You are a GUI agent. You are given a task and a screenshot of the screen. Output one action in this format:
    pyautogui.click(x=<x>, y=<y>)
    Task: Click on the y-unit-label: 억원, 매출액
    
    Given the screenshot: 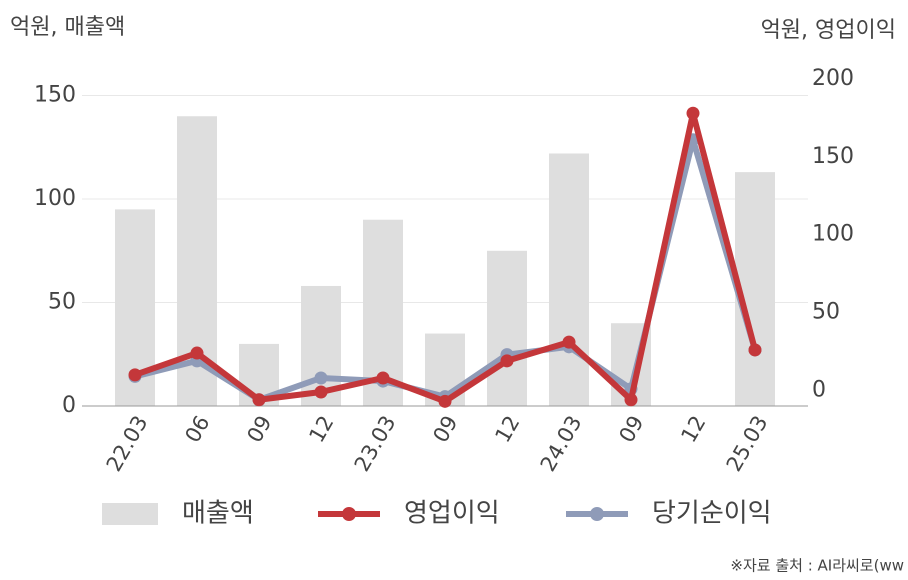 What is the action you would take?
    pyautogui.click(x=67, y=27)
    